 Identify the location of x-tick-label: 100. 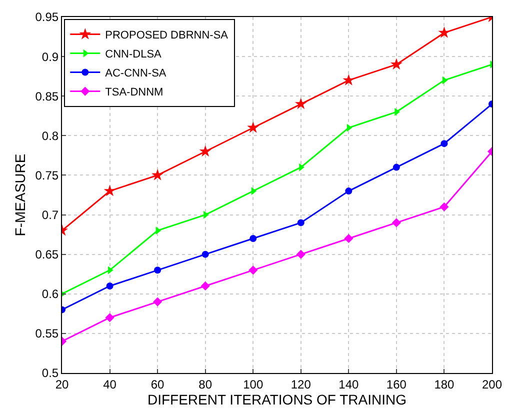
(253, 384).